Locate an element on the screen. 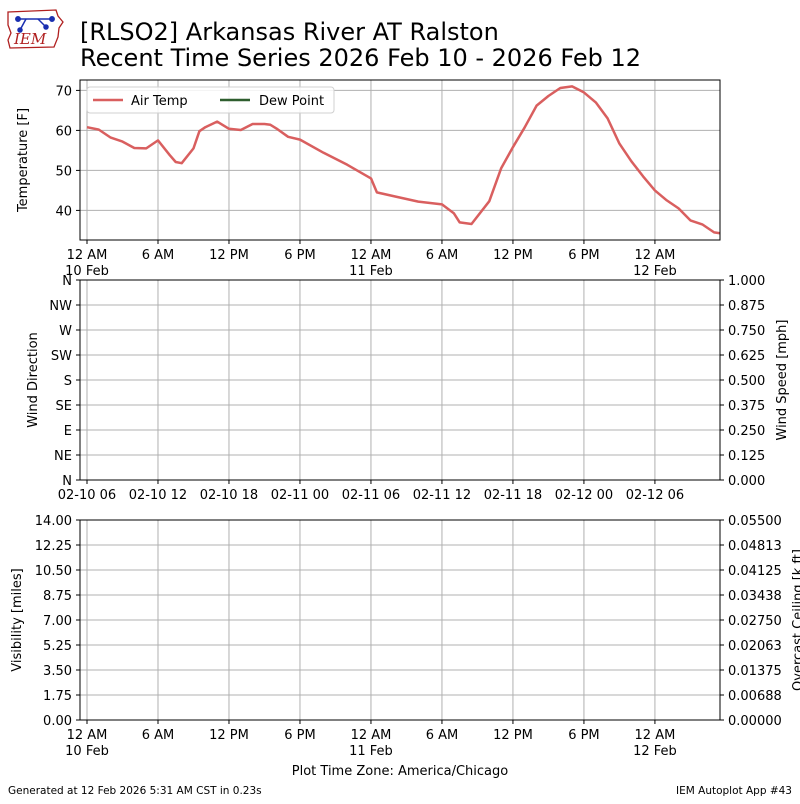  visibility-tick-label: 0.00 is located at coordinates (57, 721).